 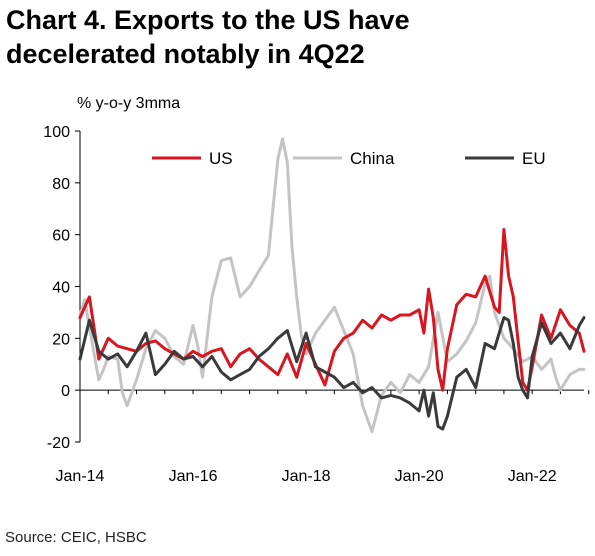 I want to click on legend-label-eu: EU, so click(x=534, y=158).